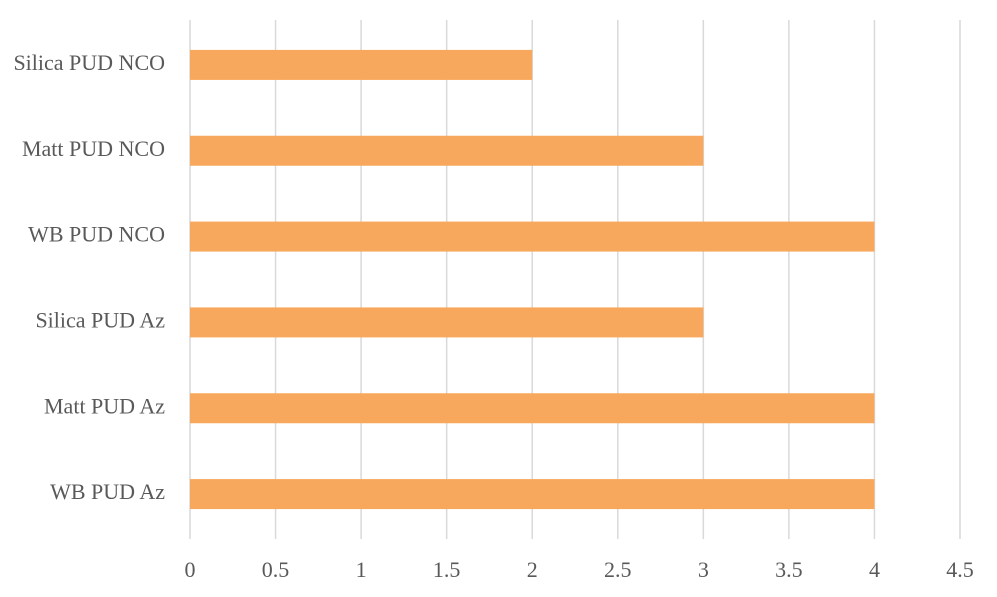 This screenshot has width=997, height=597. What do you see at coordinates (276, 569) in the screenshot?
I see `x-tick-label: 0.5` at bounding box center [276, 569].